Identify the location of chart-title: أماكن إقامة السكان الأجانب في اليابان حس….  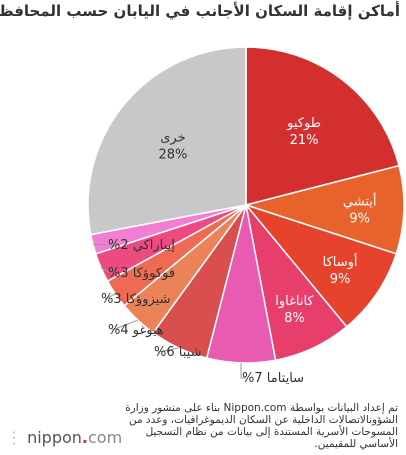
(200, 11).